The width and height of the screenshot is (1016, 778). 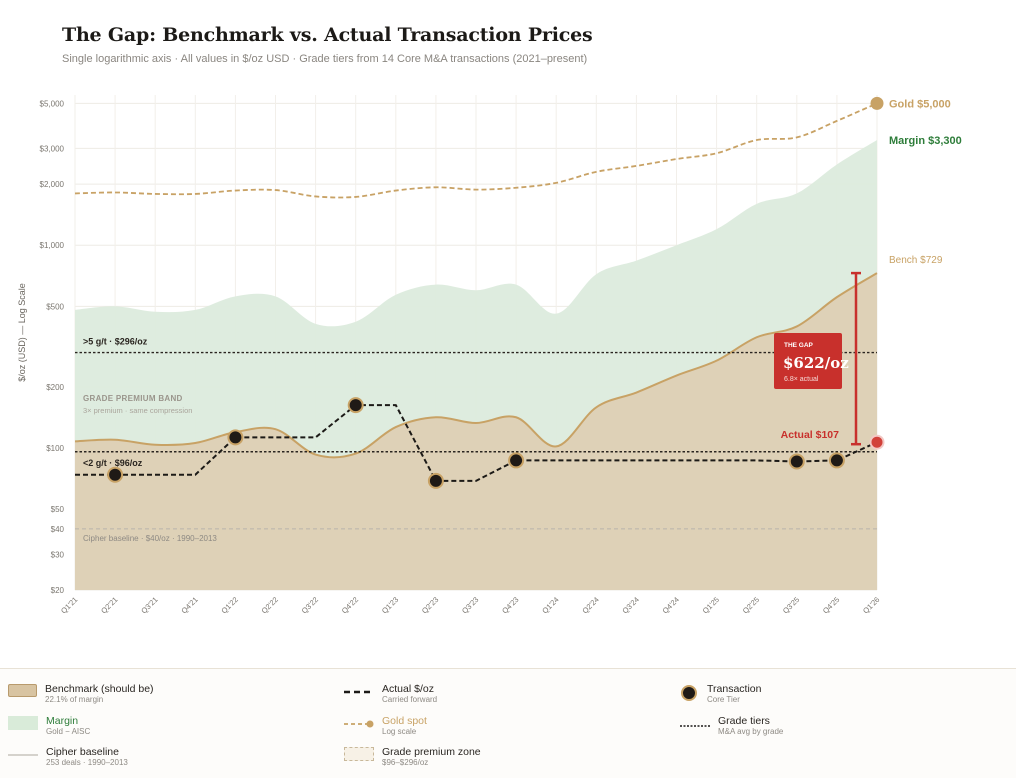 What do you see at coordinates (408, 689) in the screenshot?
I see `legend-label: Actual $/oz` at bounding box center [408, 689].